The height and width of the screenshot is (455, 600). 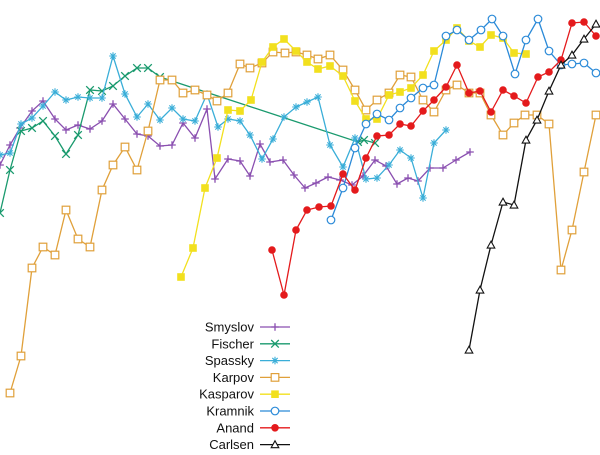 I want to click on legend-entry-spassky: Spassky, so click(x=247, y=360).